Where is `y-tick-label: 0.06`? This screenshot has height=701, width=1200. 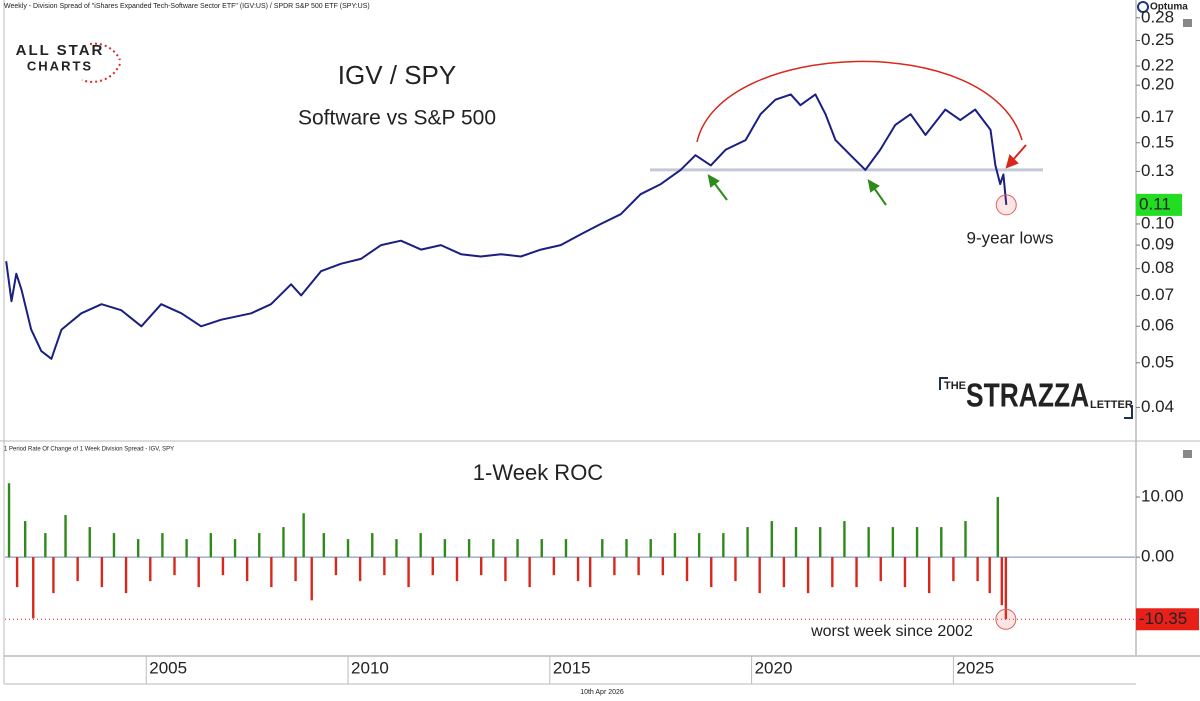 y-tick-label: 0.06 is located at coordinates (1157, 325).